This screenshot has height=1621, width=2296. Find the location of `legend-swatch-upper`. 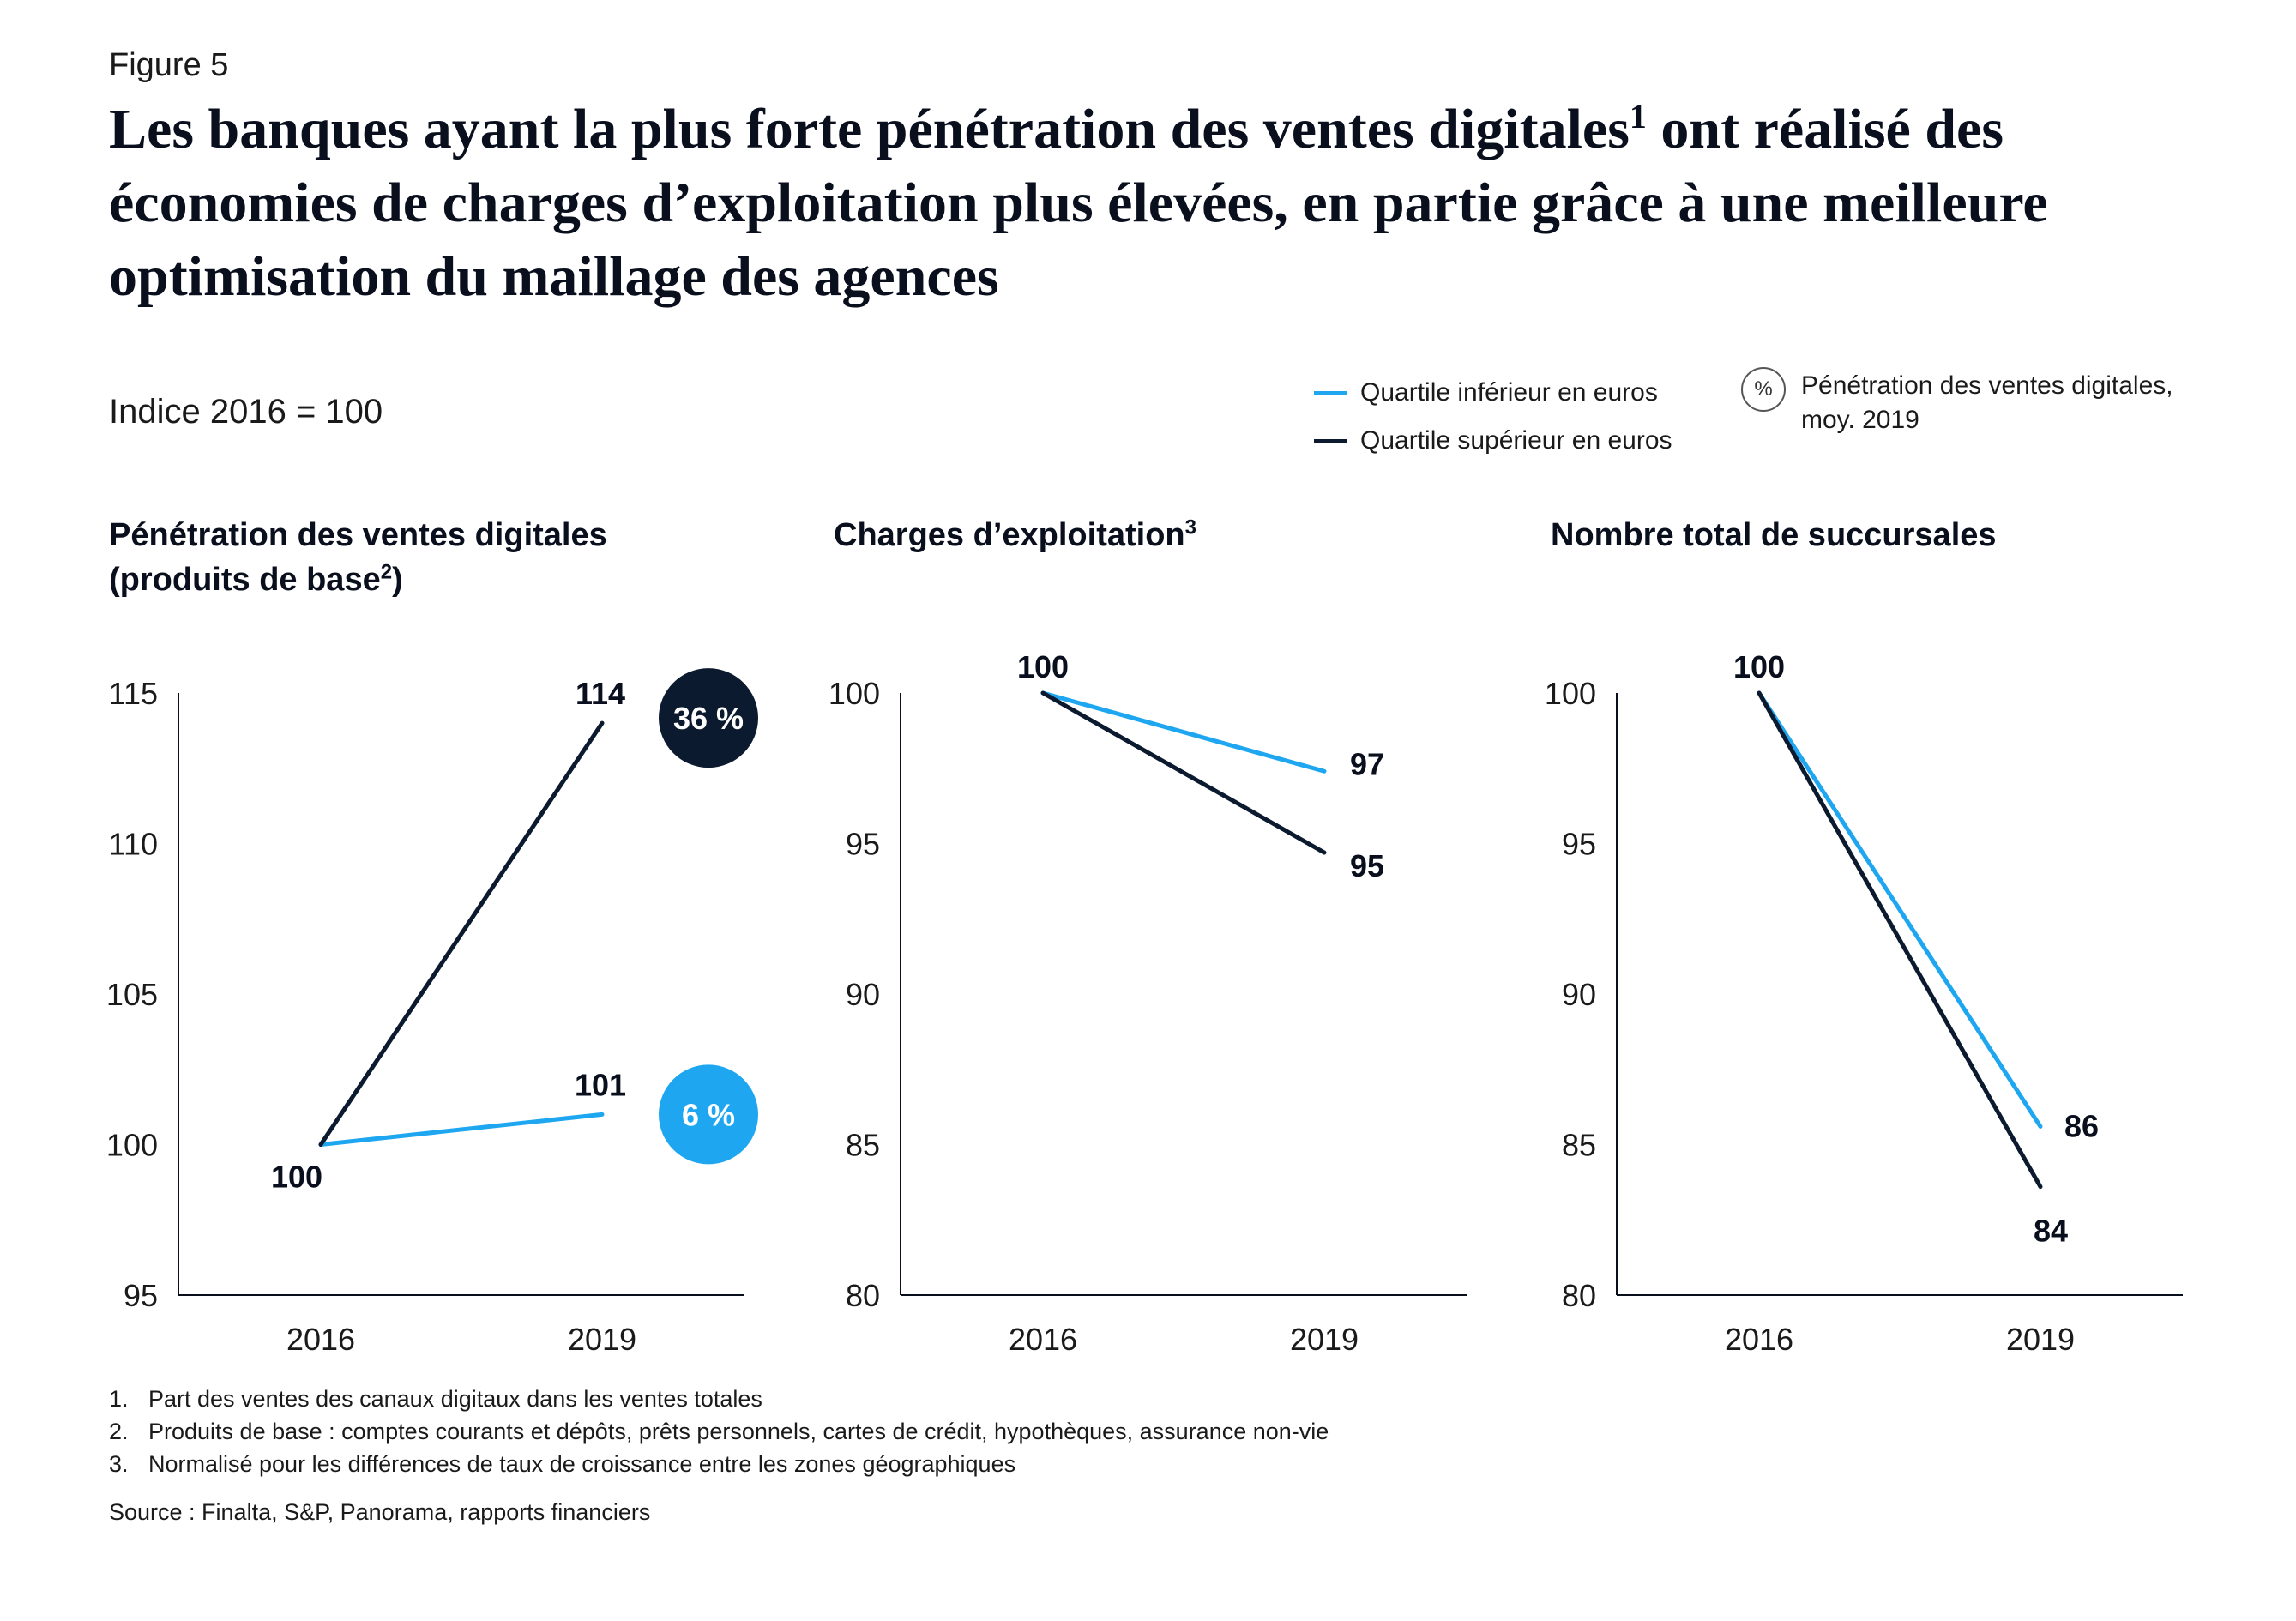

legend-swatch-upper is located at coordinates (1330, 440).